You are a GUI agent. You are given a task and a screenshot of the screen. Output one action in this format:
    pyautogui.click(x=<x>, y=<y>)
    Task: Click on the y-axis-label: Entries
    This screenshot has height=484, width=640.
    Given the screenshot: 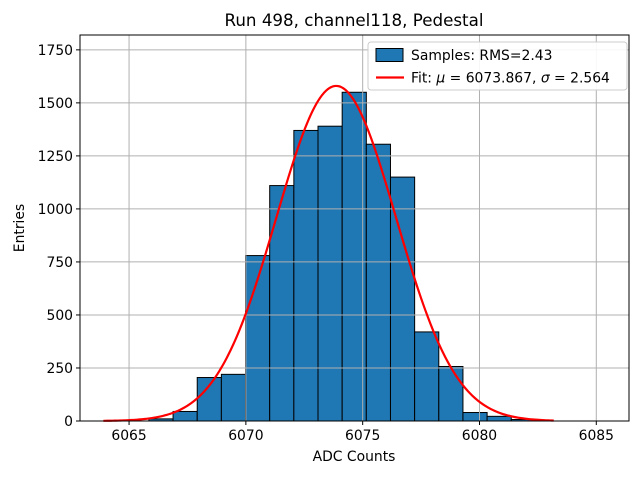 What is the action you would take?
    pyautogui.click(x=20, y=228)
    